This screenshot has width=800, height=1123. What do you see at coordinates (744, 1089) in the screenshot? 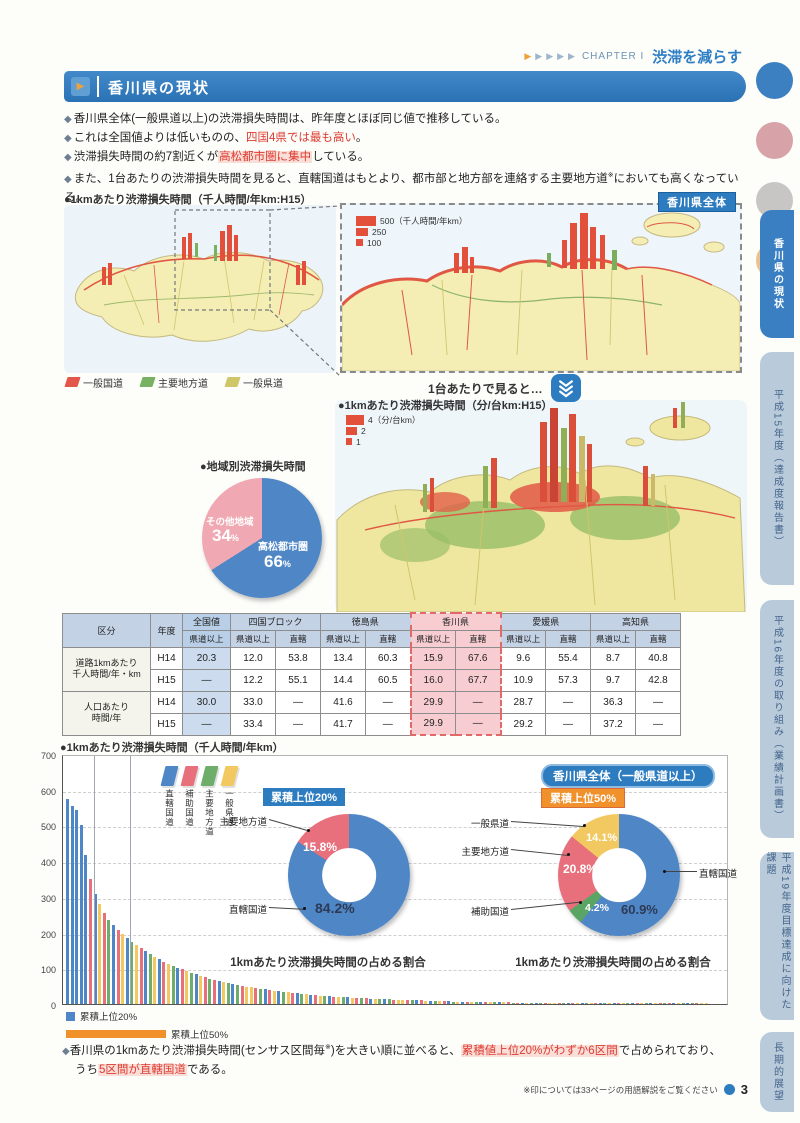
I see `page-number: 3` at bounding box center [744, 1089].